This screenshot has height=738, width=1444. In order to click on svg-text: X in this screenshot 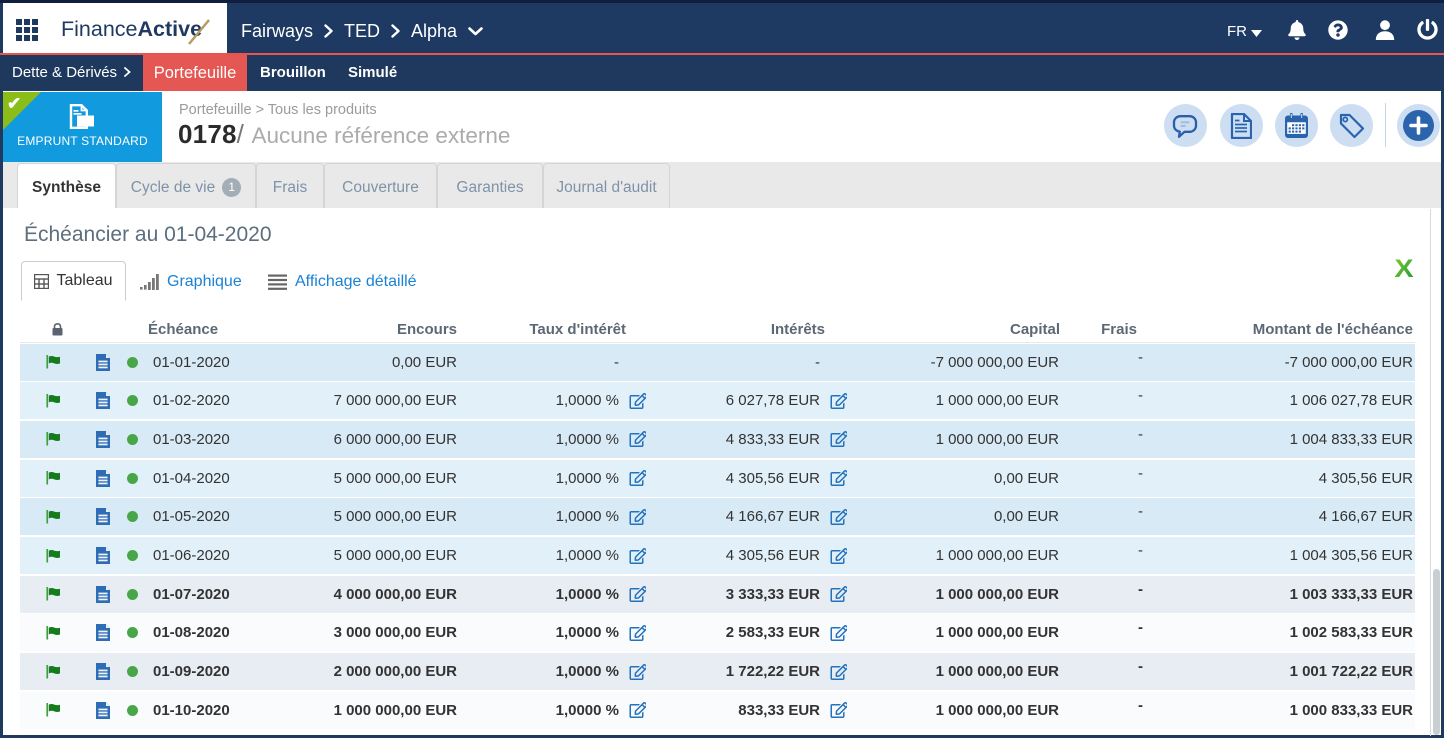, I will do `click(1403, 270)`.